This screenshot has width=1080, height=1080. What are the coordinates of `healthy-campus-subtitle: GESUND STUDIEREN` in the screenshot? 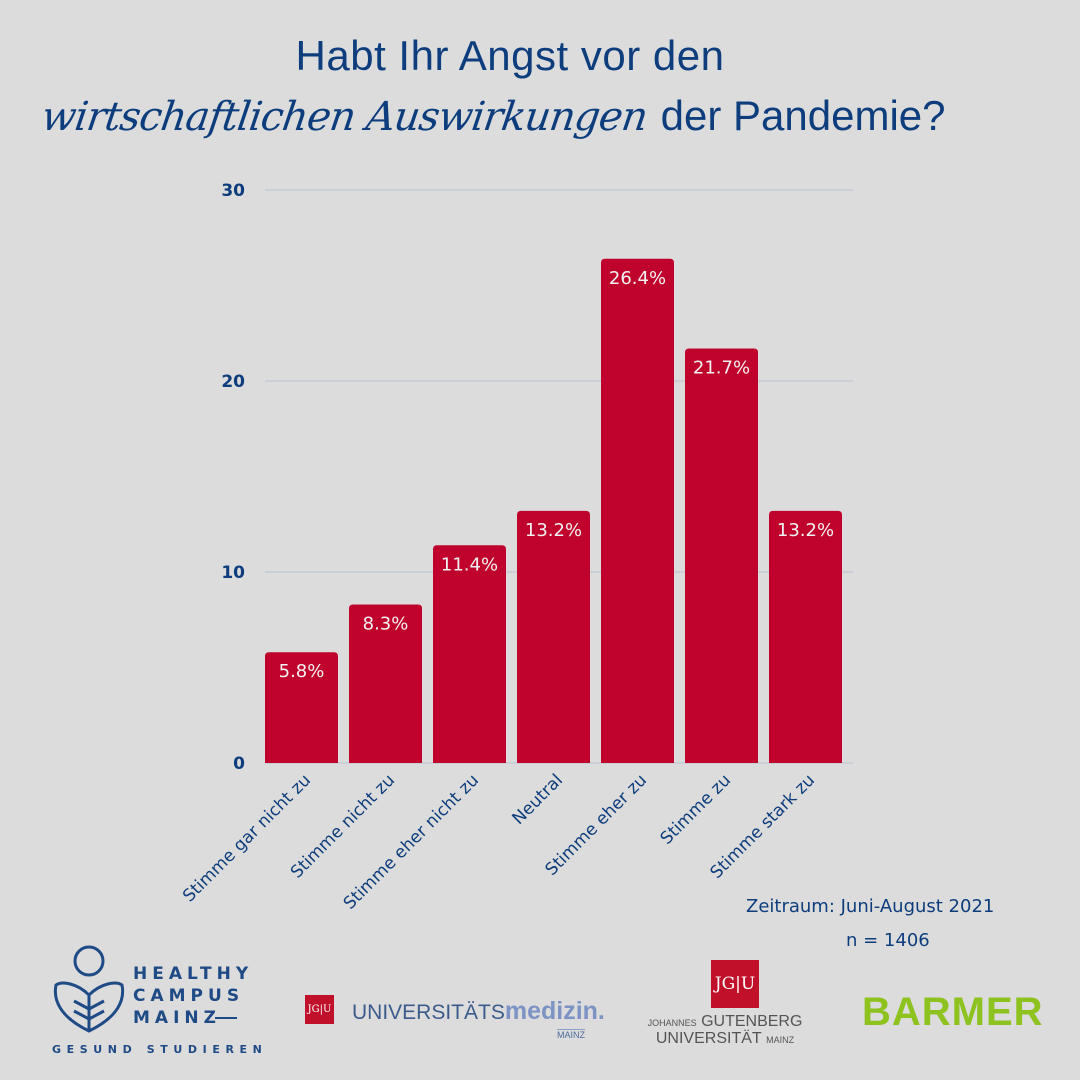 It's located at (160, 1049).